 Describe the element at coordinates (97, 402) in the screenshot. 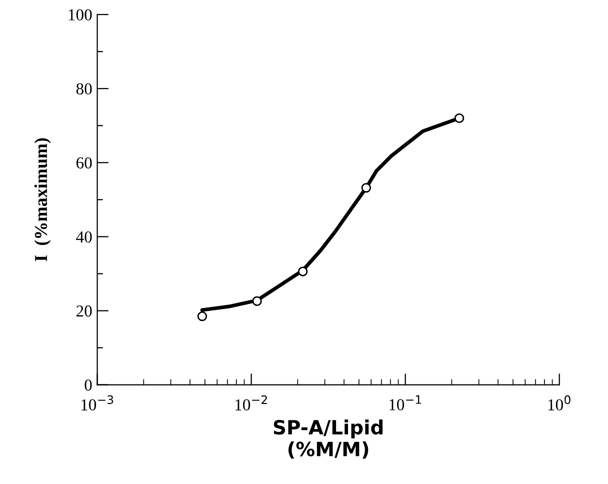

I see `x-tick-label: 10$^{−3}$` at that location.